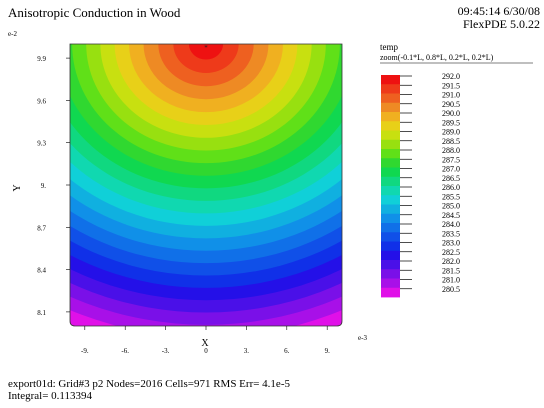  Describe the element at coordinates (451, 132) in the screenshot. I see `legend-label-289.0: 289.0` at that location.